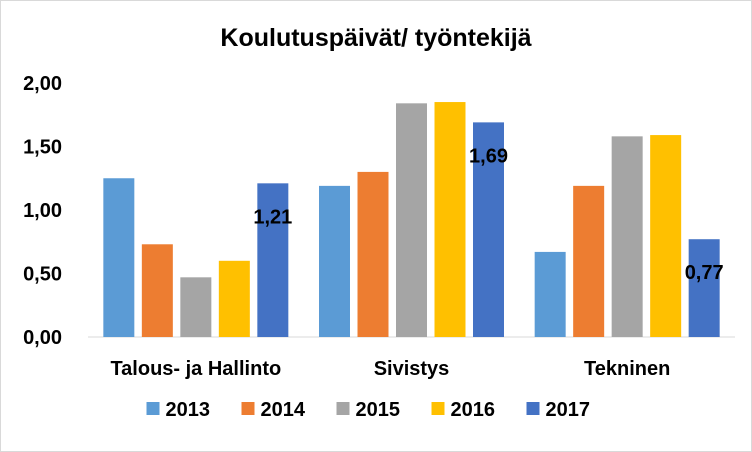  I want to click on y-tick-label: 0,00, so click(42, 338).